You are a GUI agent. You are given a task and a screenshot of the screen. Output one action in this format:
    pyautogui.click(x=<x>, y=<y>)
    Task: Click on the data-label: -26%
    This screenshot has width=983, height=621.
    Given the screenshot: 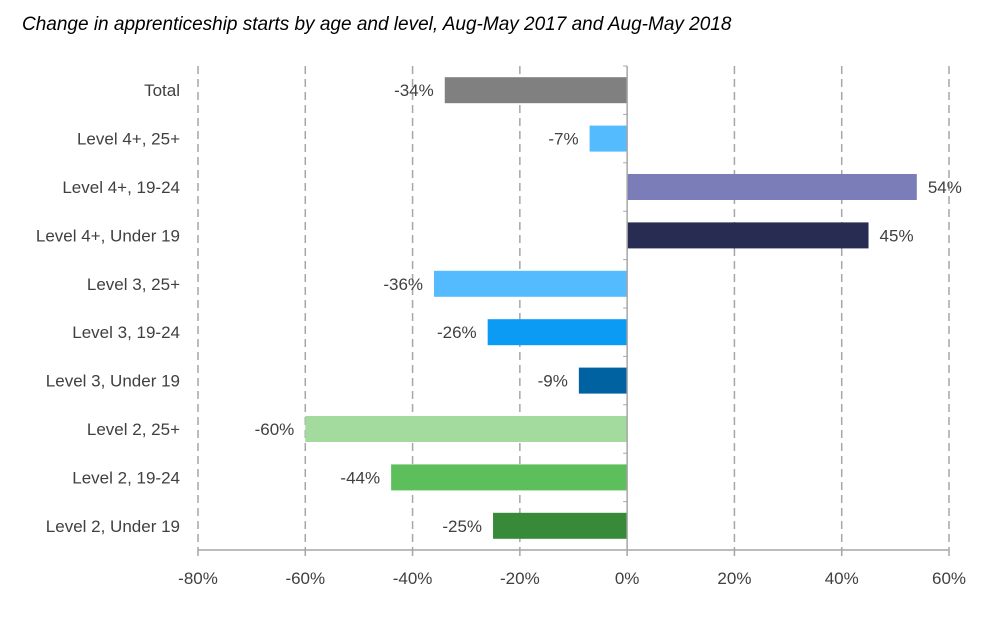 What is the action you would take?
    pyautogui.click(x=457, y=332)
    